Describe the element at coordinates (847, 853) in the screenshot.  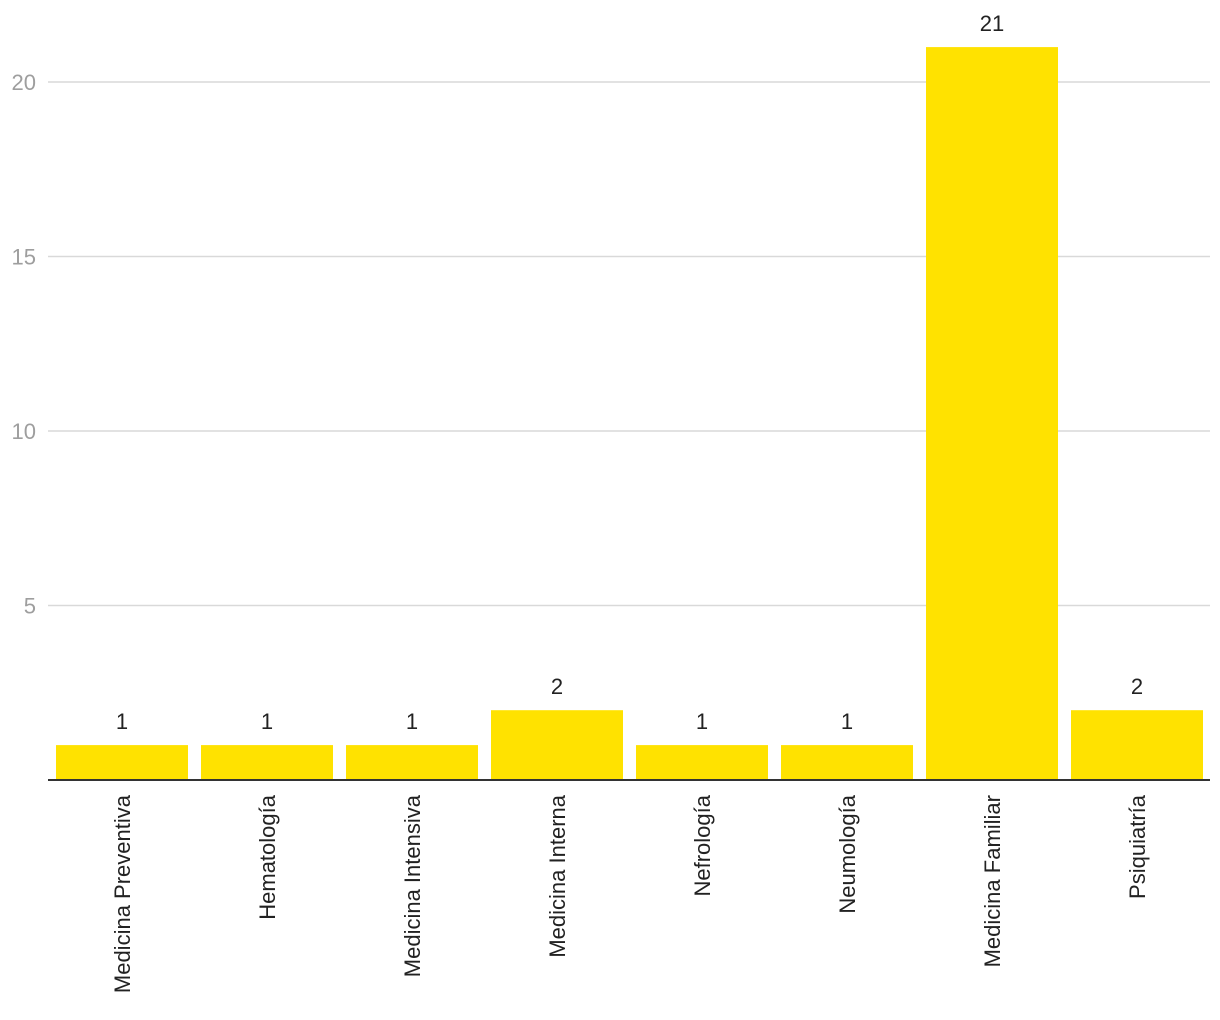
I see `x-tick-label: Neumología` at that location.